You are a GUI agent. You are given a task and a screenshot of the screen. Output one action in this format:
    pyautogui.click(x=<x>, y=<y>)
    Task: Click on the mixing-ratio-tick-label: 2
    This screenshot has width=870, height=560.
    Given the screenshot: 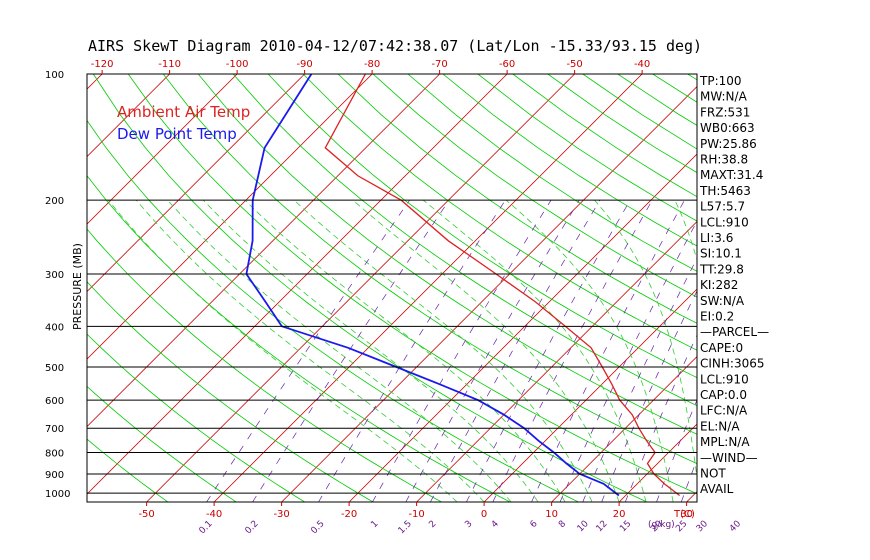 What is the action you would take?
    pyautogui.click(x=432, y=524)
    